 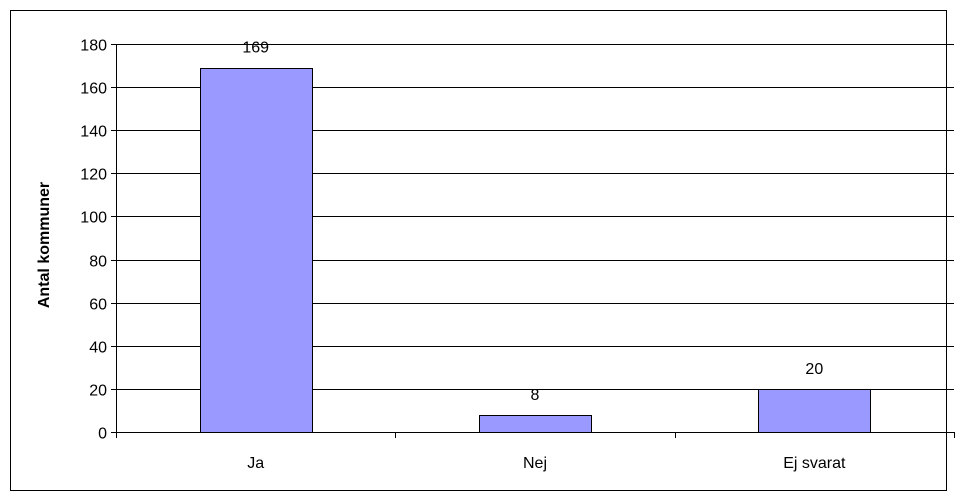 What do you see at coordinates (93, 132) in the screenshot?
I see `y-tick-label-140: 140` at bounding box center [93, 132].